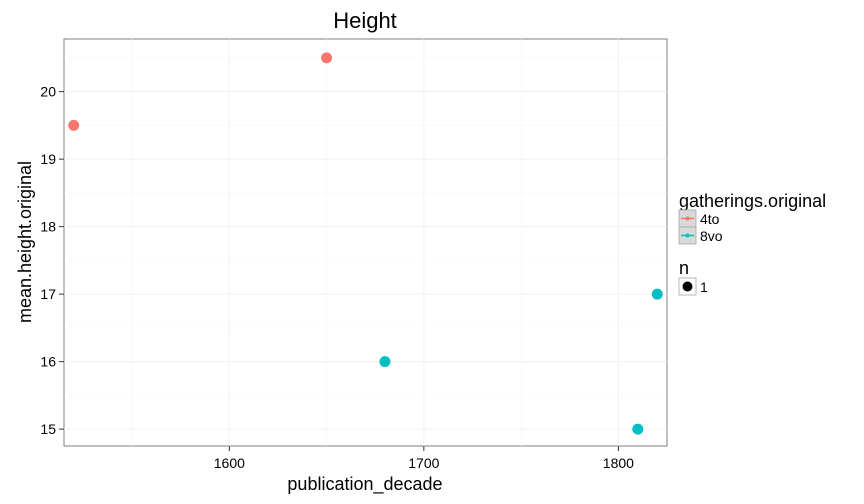 The image size is (864, 504). What do you see at coordinates (687, 218) in the screenshot?
I see `legend-key-point-4to` at bounding box center [687, 218].